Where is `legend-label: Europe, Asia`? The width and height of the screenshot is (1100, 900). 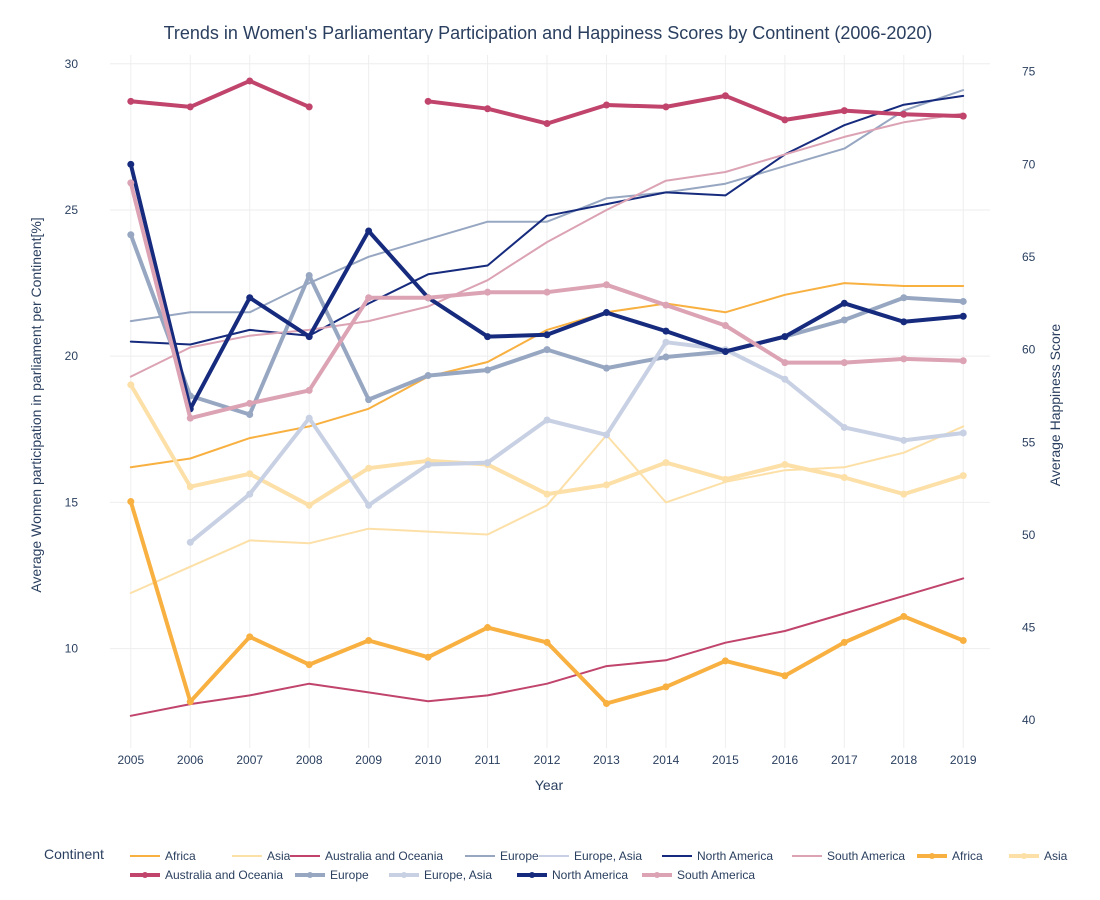
legend-label: Europe, Asia is located at coordinates (458, 875).